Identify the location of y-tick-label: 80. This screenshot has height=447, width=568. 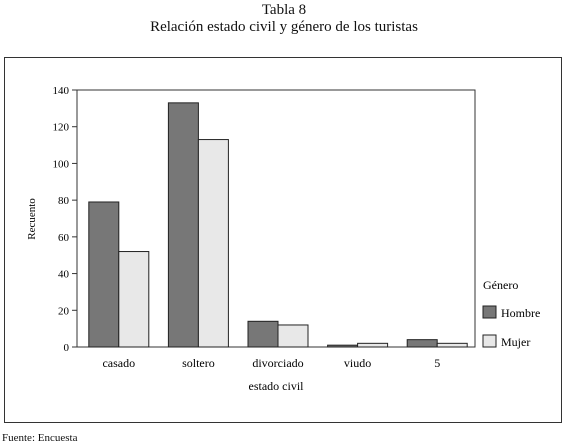
(64, 201).